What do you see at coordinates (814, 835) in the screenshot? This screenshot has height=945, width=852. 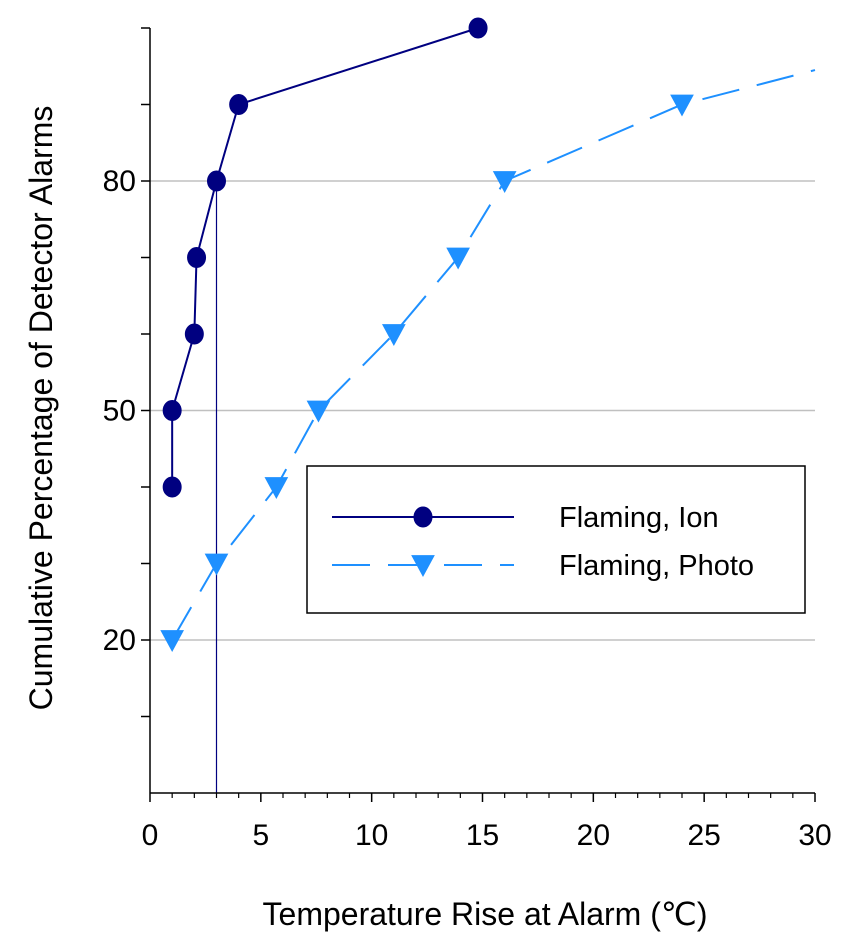 I see `x-tick-label: 30` at bounding box center [814, 835].